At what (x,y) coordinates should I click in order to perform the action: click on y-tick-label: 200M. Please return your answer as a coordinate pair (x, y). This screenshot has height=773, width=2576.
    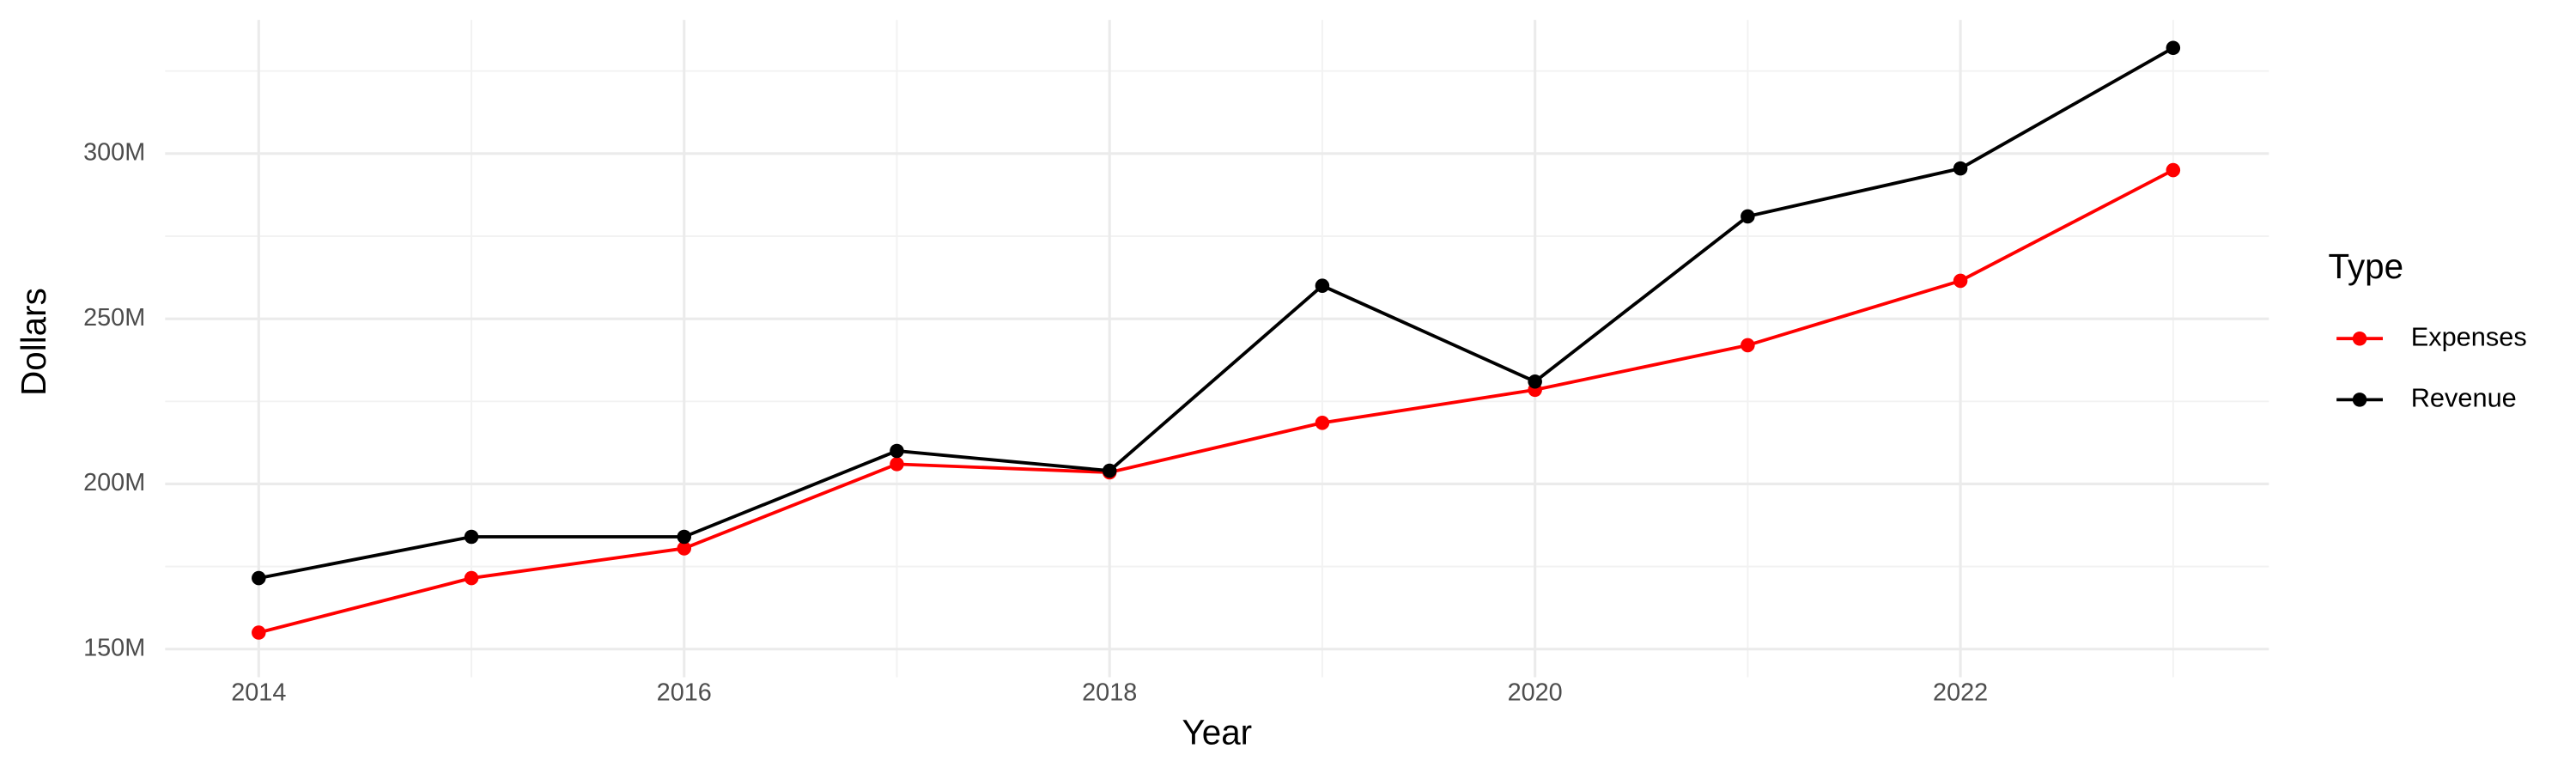
    Looking at the image, I should click on (114, 483).